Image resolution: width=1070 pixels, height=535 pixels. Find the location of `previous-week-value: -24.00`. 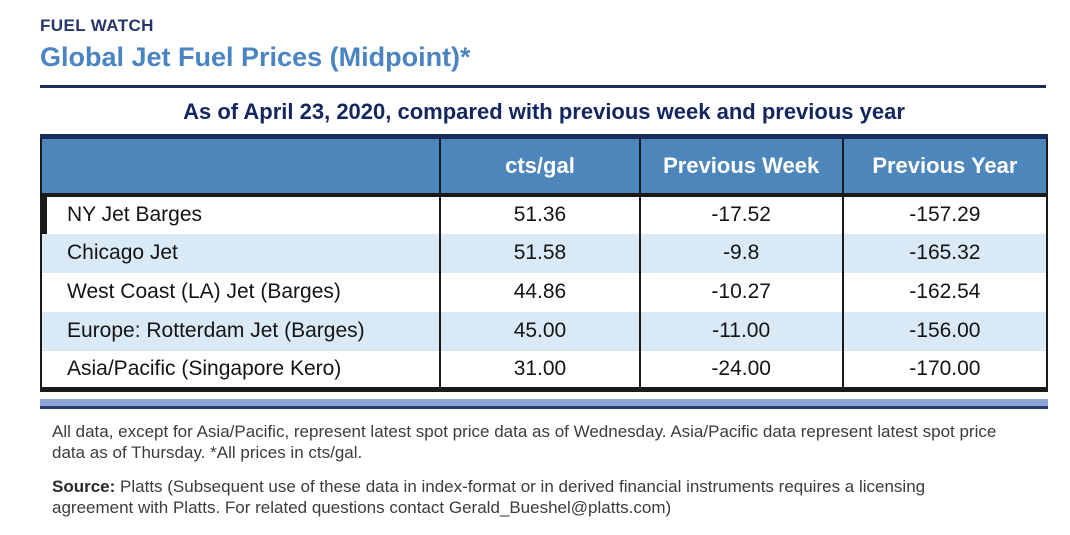

previous-week-value: -24.00 is located at coordinates (740, 370).